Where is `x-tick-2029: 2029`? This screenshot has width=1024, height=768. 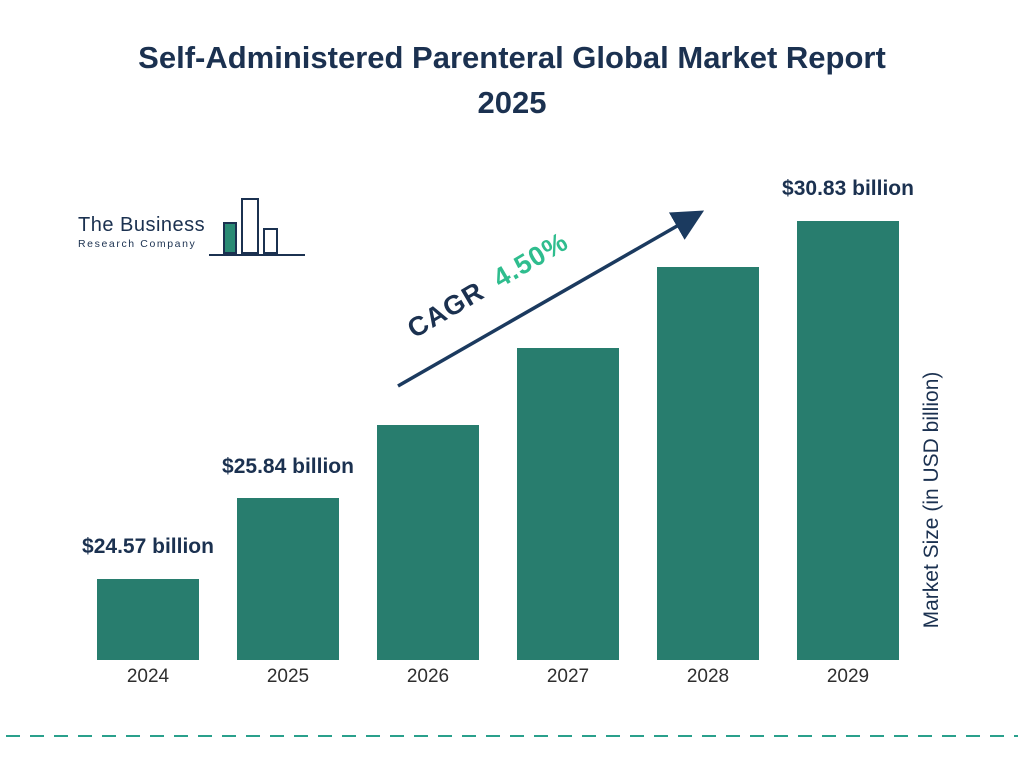
x-tick-2029: 2029 is located at coordinates (848, 676).